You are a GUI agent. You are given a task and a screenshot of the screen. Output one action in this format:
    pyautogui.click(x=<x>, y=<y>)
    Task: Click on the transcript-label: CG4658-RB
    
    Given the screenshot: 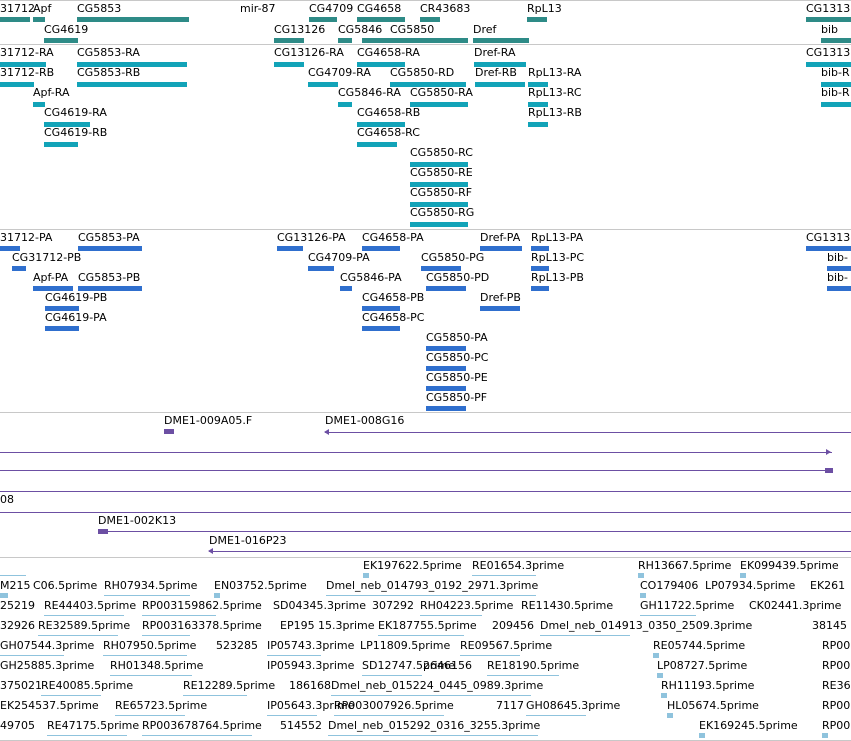 What is the action you would take?
    pyautogui.click(x=389, y=112)
    